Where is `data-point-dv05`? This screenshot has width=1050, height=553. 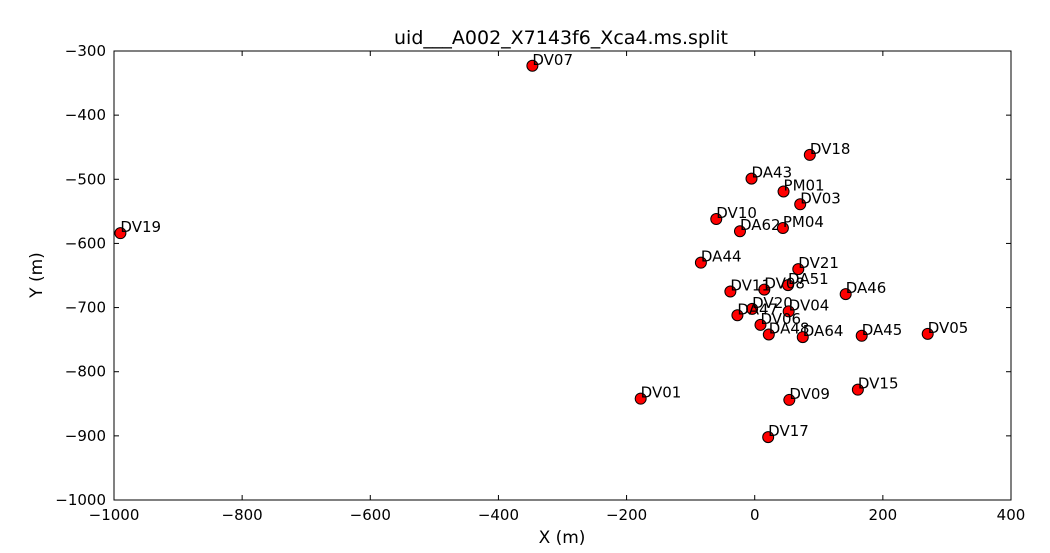 data-point-dv05 is located at coordinates (927, 333).